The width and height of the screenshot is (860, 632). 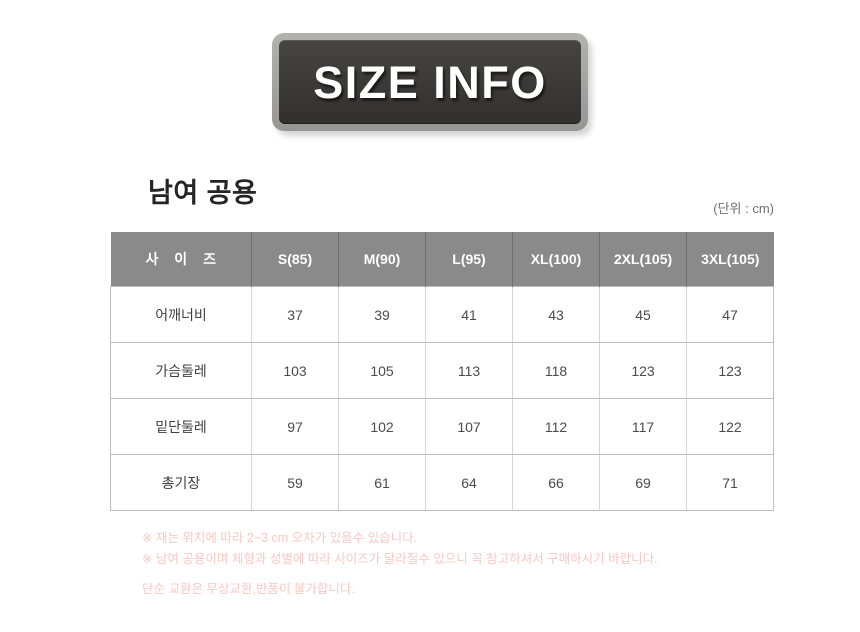 What do you see at coordinates (556, 314) in the screenshot?
I see `cell-shoulder-xl: 43` at bounding box center [556, 314].